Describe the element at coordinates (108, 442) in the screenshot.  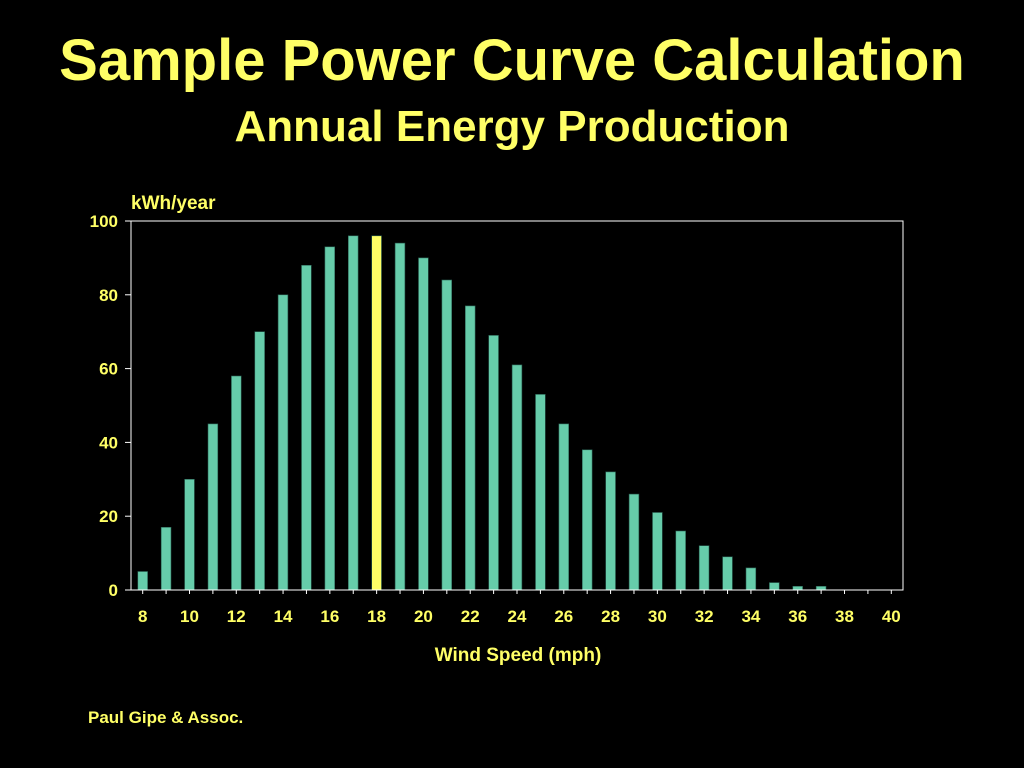
I see `y-tick-label: 40` at that location.